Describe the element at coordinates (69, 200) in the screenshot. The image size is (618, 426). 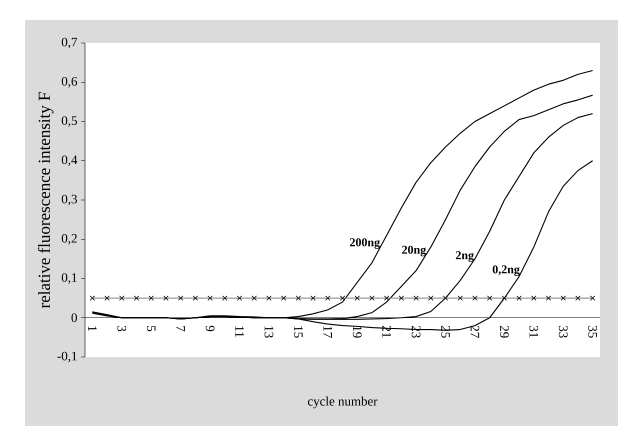
I see `y-tick-label: 0,3` at that location.